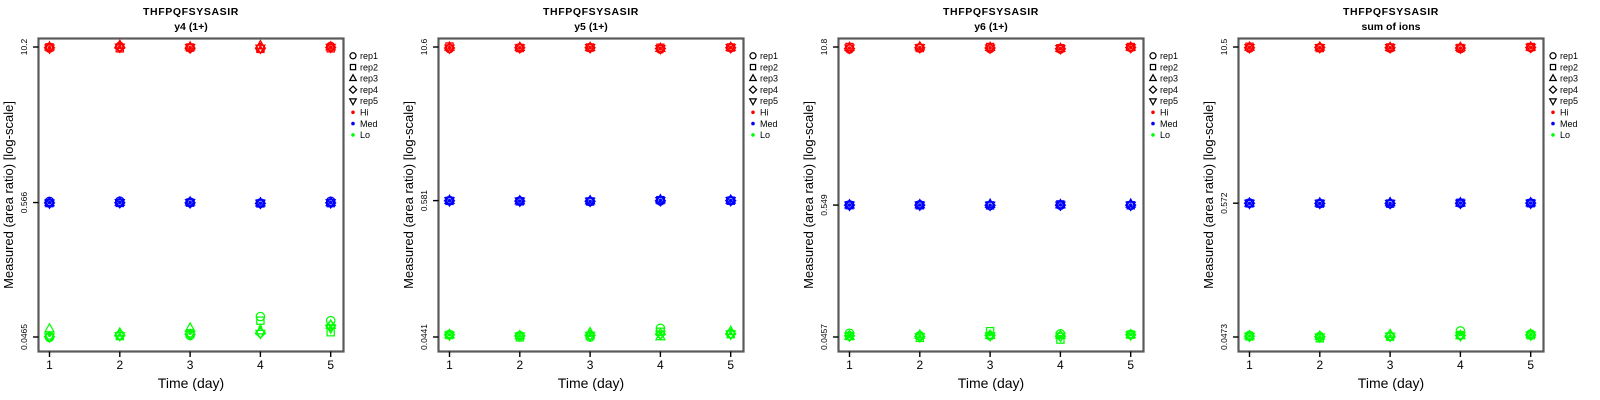 This screenshot has width=1600, height=400. I want to click on y-tick-label: 0.581, so click(424, 201).